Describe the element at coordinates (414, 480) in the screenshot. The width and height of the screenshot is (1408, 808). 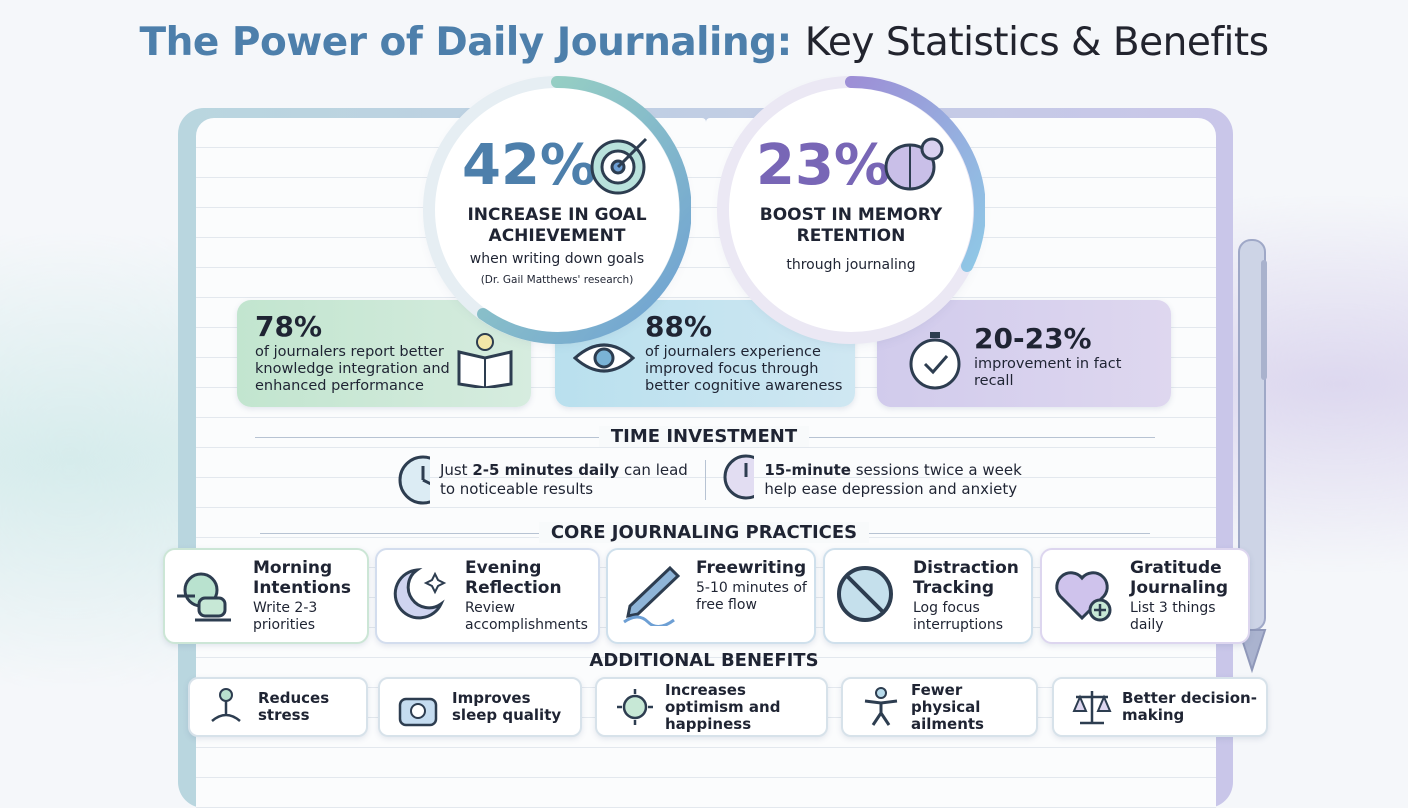
I see `clock-icon` at that location.